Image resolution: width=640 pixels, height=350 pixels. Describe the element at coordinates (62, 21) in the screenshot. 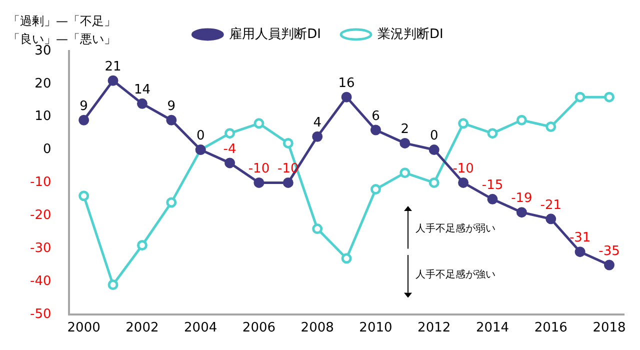

I see `text: 「過剰」—「不足」` at that location.